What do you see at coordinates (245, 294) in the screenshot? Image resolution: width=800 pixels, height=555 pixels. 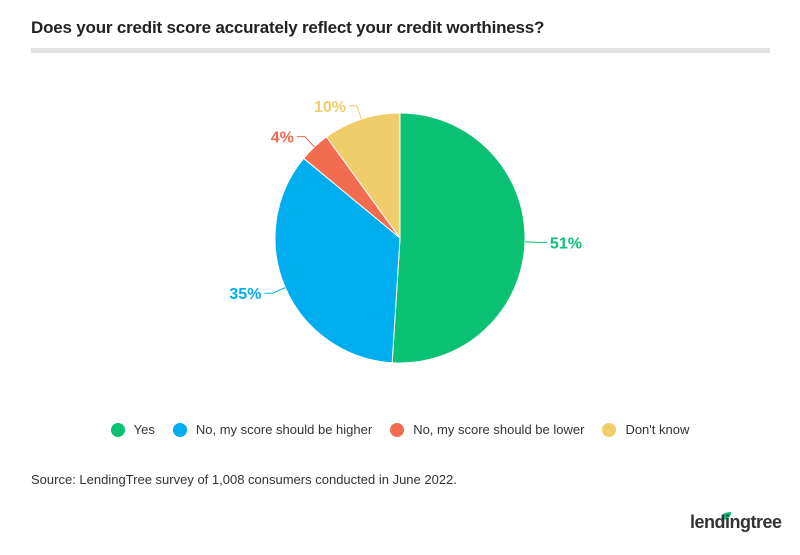 I see `data-label-1: 35%` at bounding box center [245, 294].